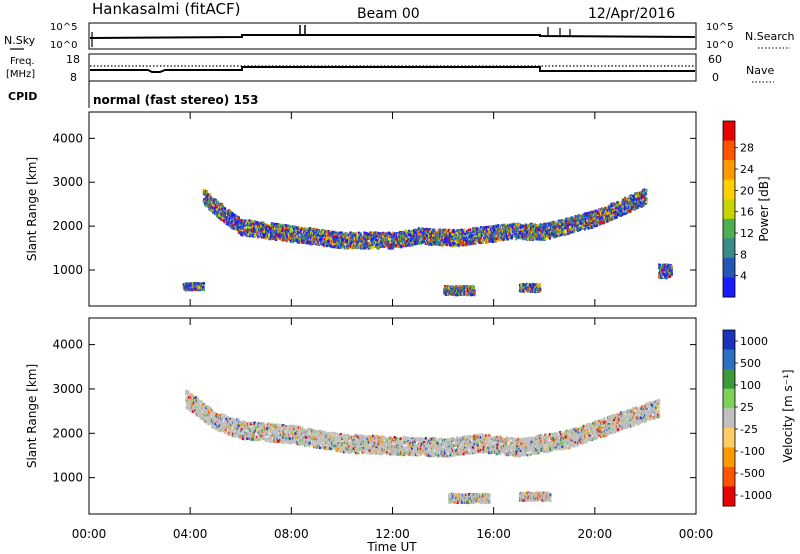 The image size is (800, 554). Describe the element at coordinates (166, 9) in the screenshot. I see `station-title: Hankasalmi (fitACF)` at that location.